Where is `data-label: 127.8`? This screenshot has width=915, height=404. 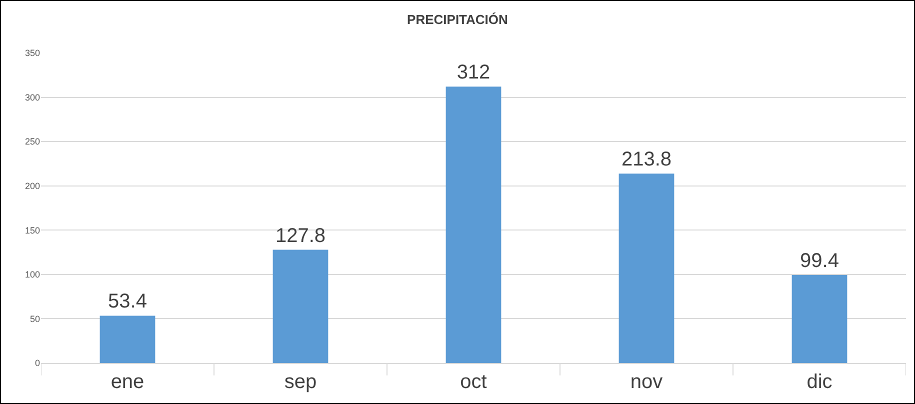
data-label: 127.8 is located at coordinates (300, 235).